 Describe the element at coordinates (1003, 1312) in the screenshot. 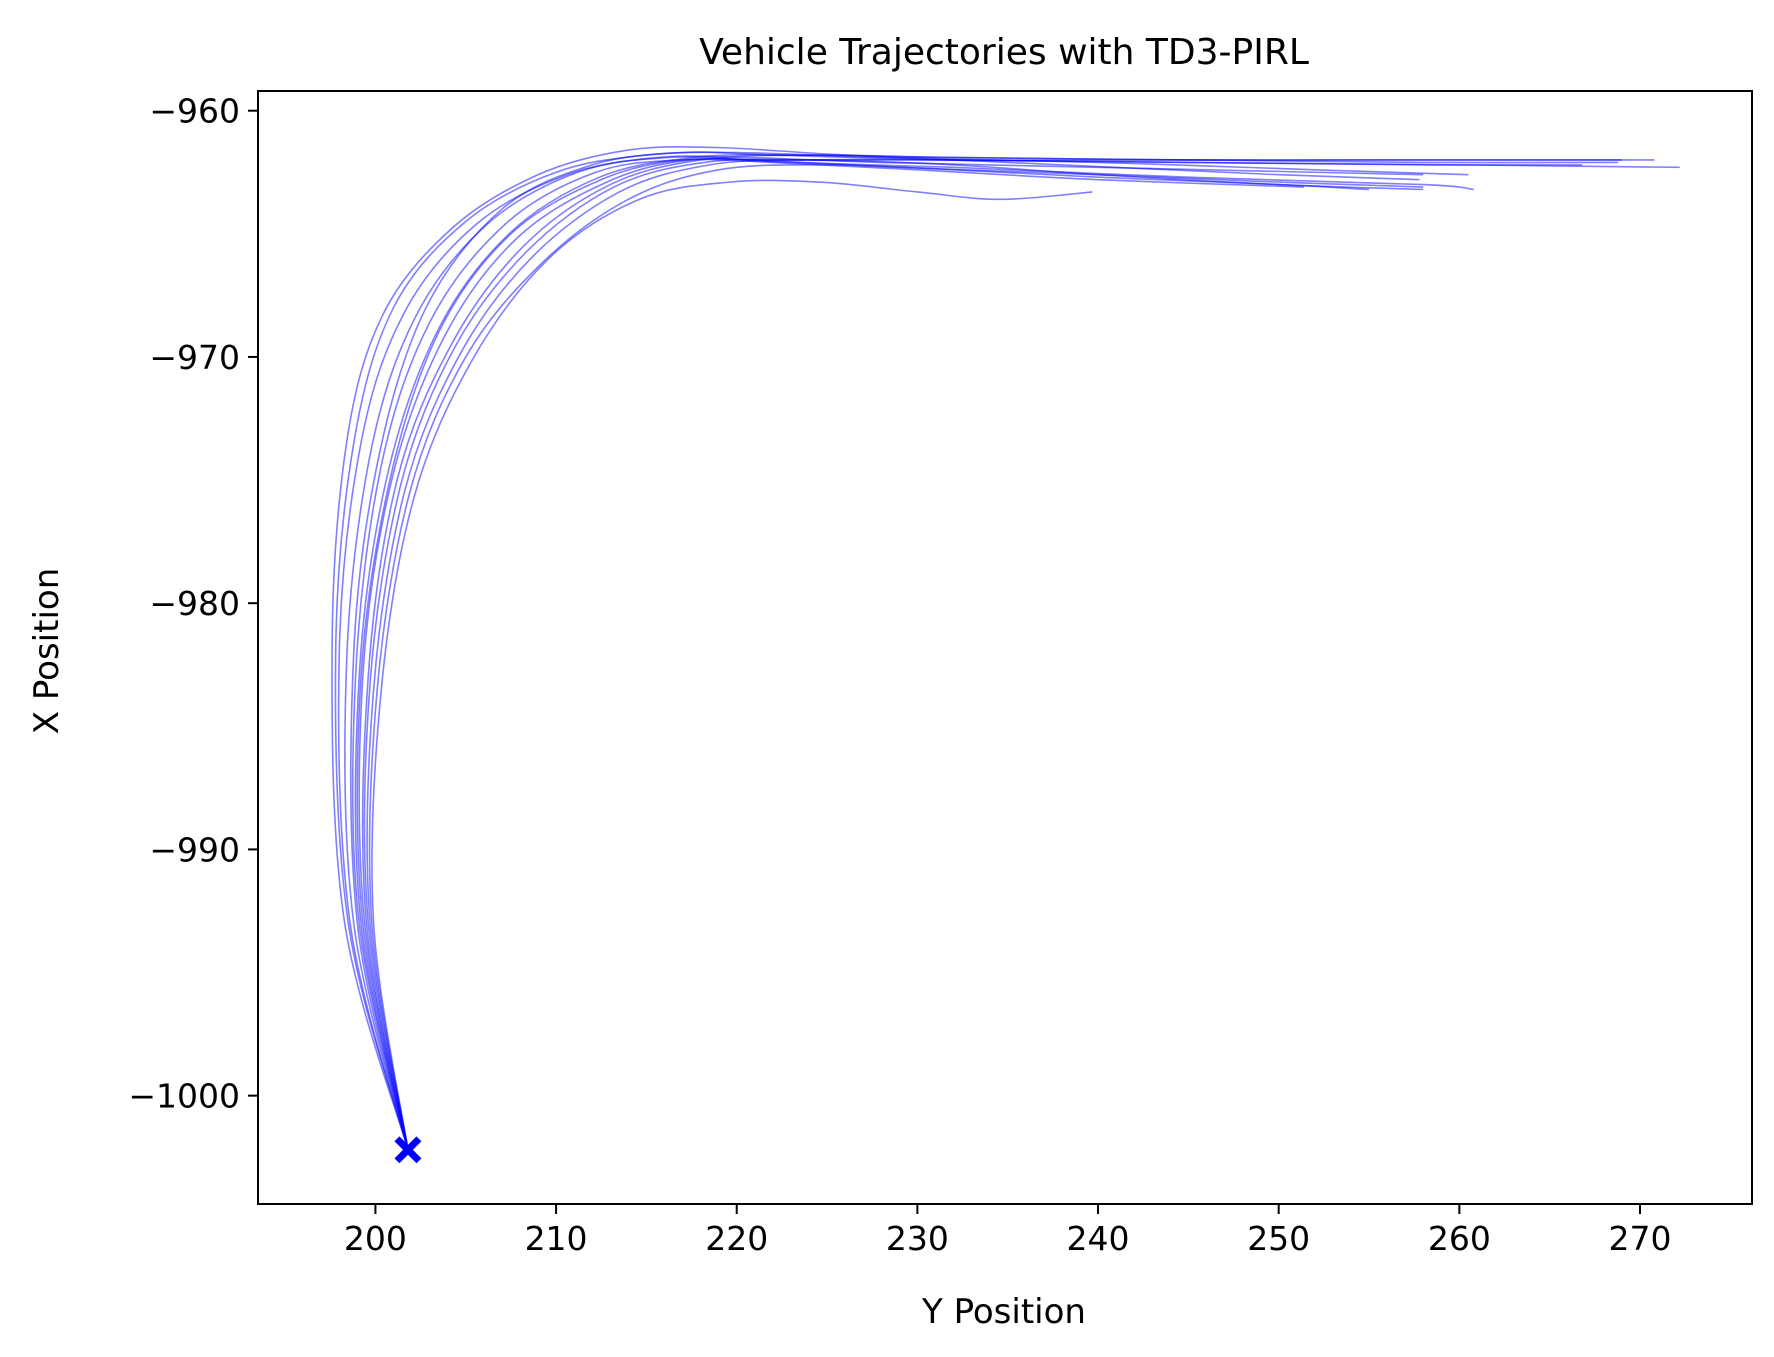

I see `x-axis-label: Y Position` at that location.